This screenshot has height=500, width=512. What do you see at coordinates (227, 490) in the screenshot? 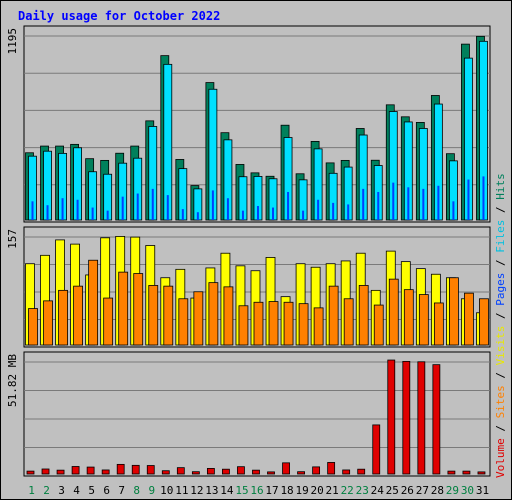
I see `day-label-14: 14` at bounding box center [227, 490].